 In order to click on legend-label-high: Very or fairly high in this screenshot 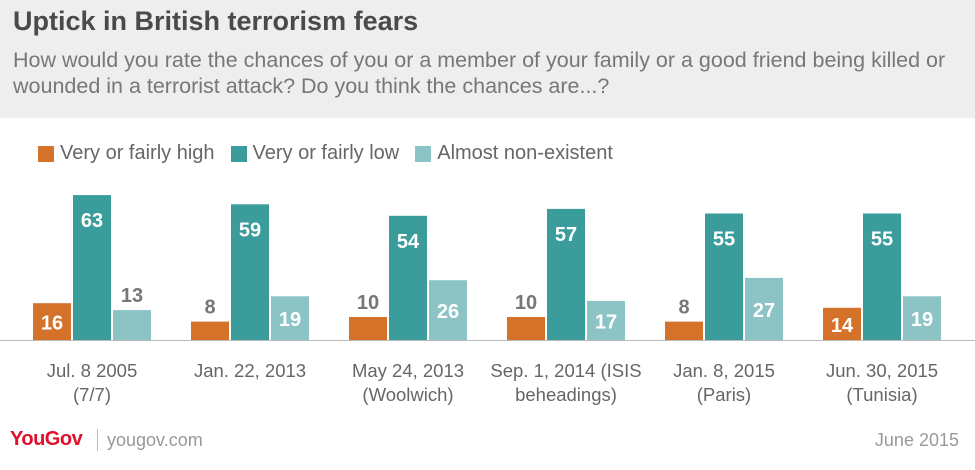, I will do `click(137, 153)`.